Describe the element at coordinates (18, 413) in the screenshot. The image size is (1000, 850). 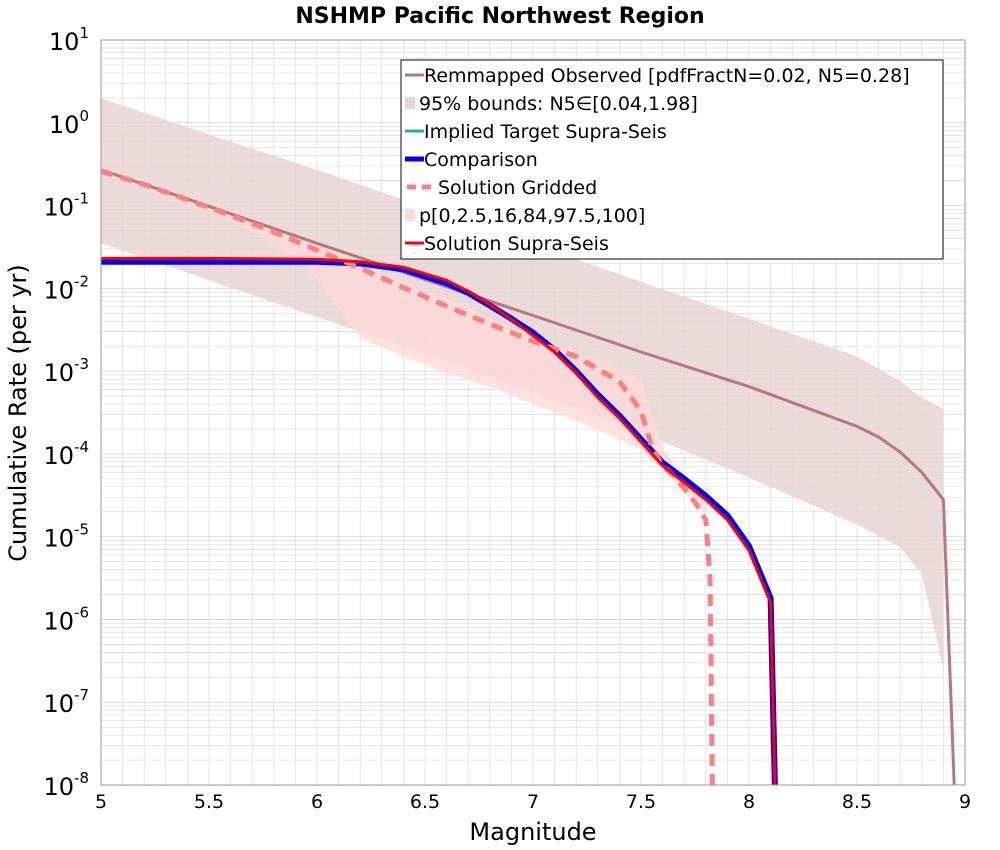
I see `y-axis-label: Cumulative Rate (per yr)` at that location.